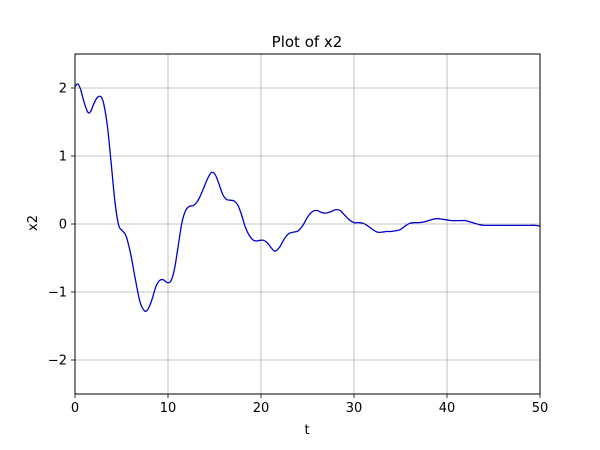  What do you see at coordinates (540, 408) in the screenshot?
I see `x-tick-label: 50` at bounding box center [540, 408].